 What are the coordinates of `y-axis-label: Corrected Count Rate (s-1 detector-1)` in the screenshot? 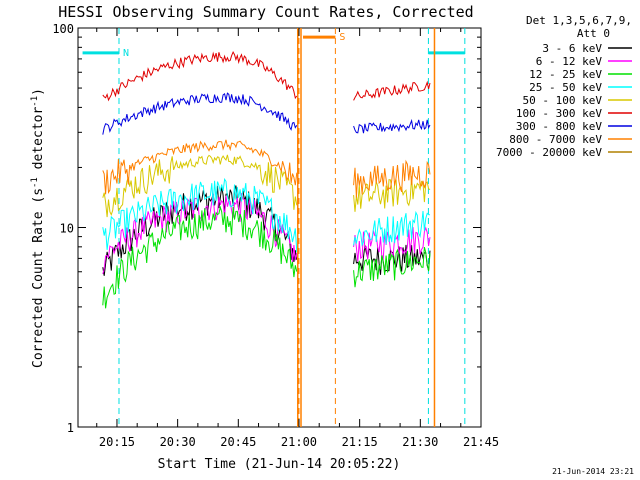 It's located at (38, 228).